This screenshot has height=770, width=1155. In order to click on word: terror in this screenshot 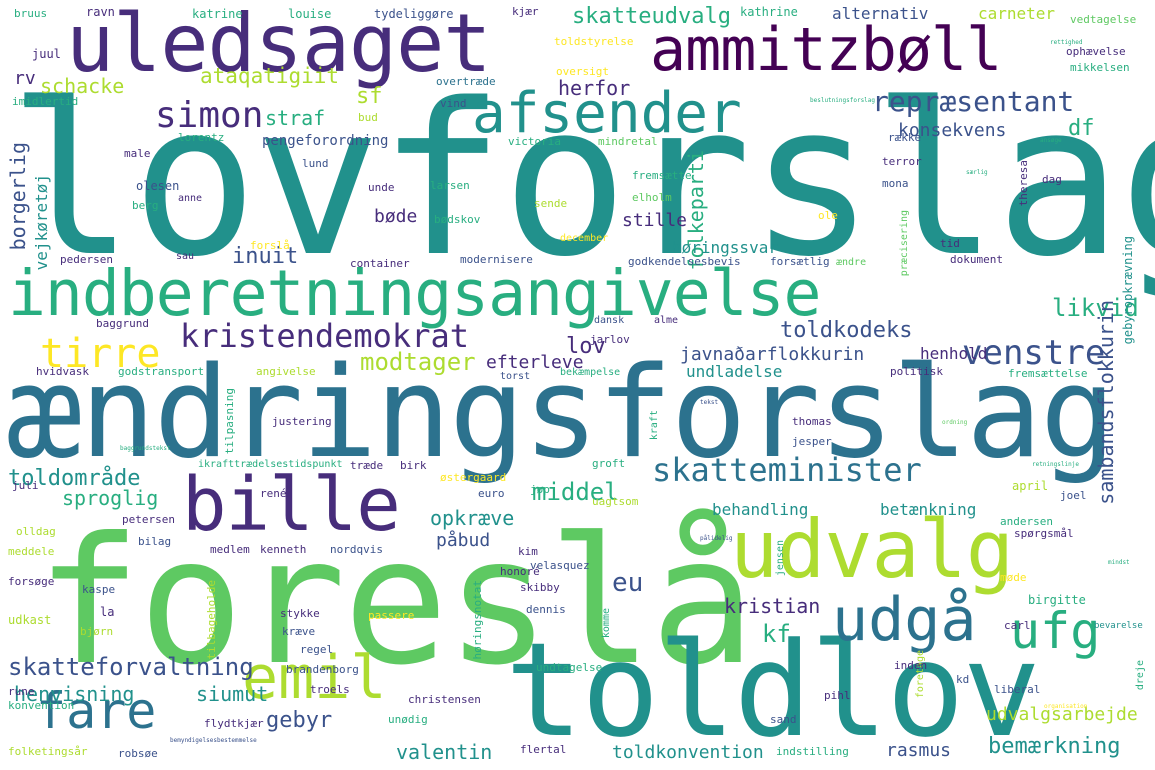, I will do `click(902, 161)`.